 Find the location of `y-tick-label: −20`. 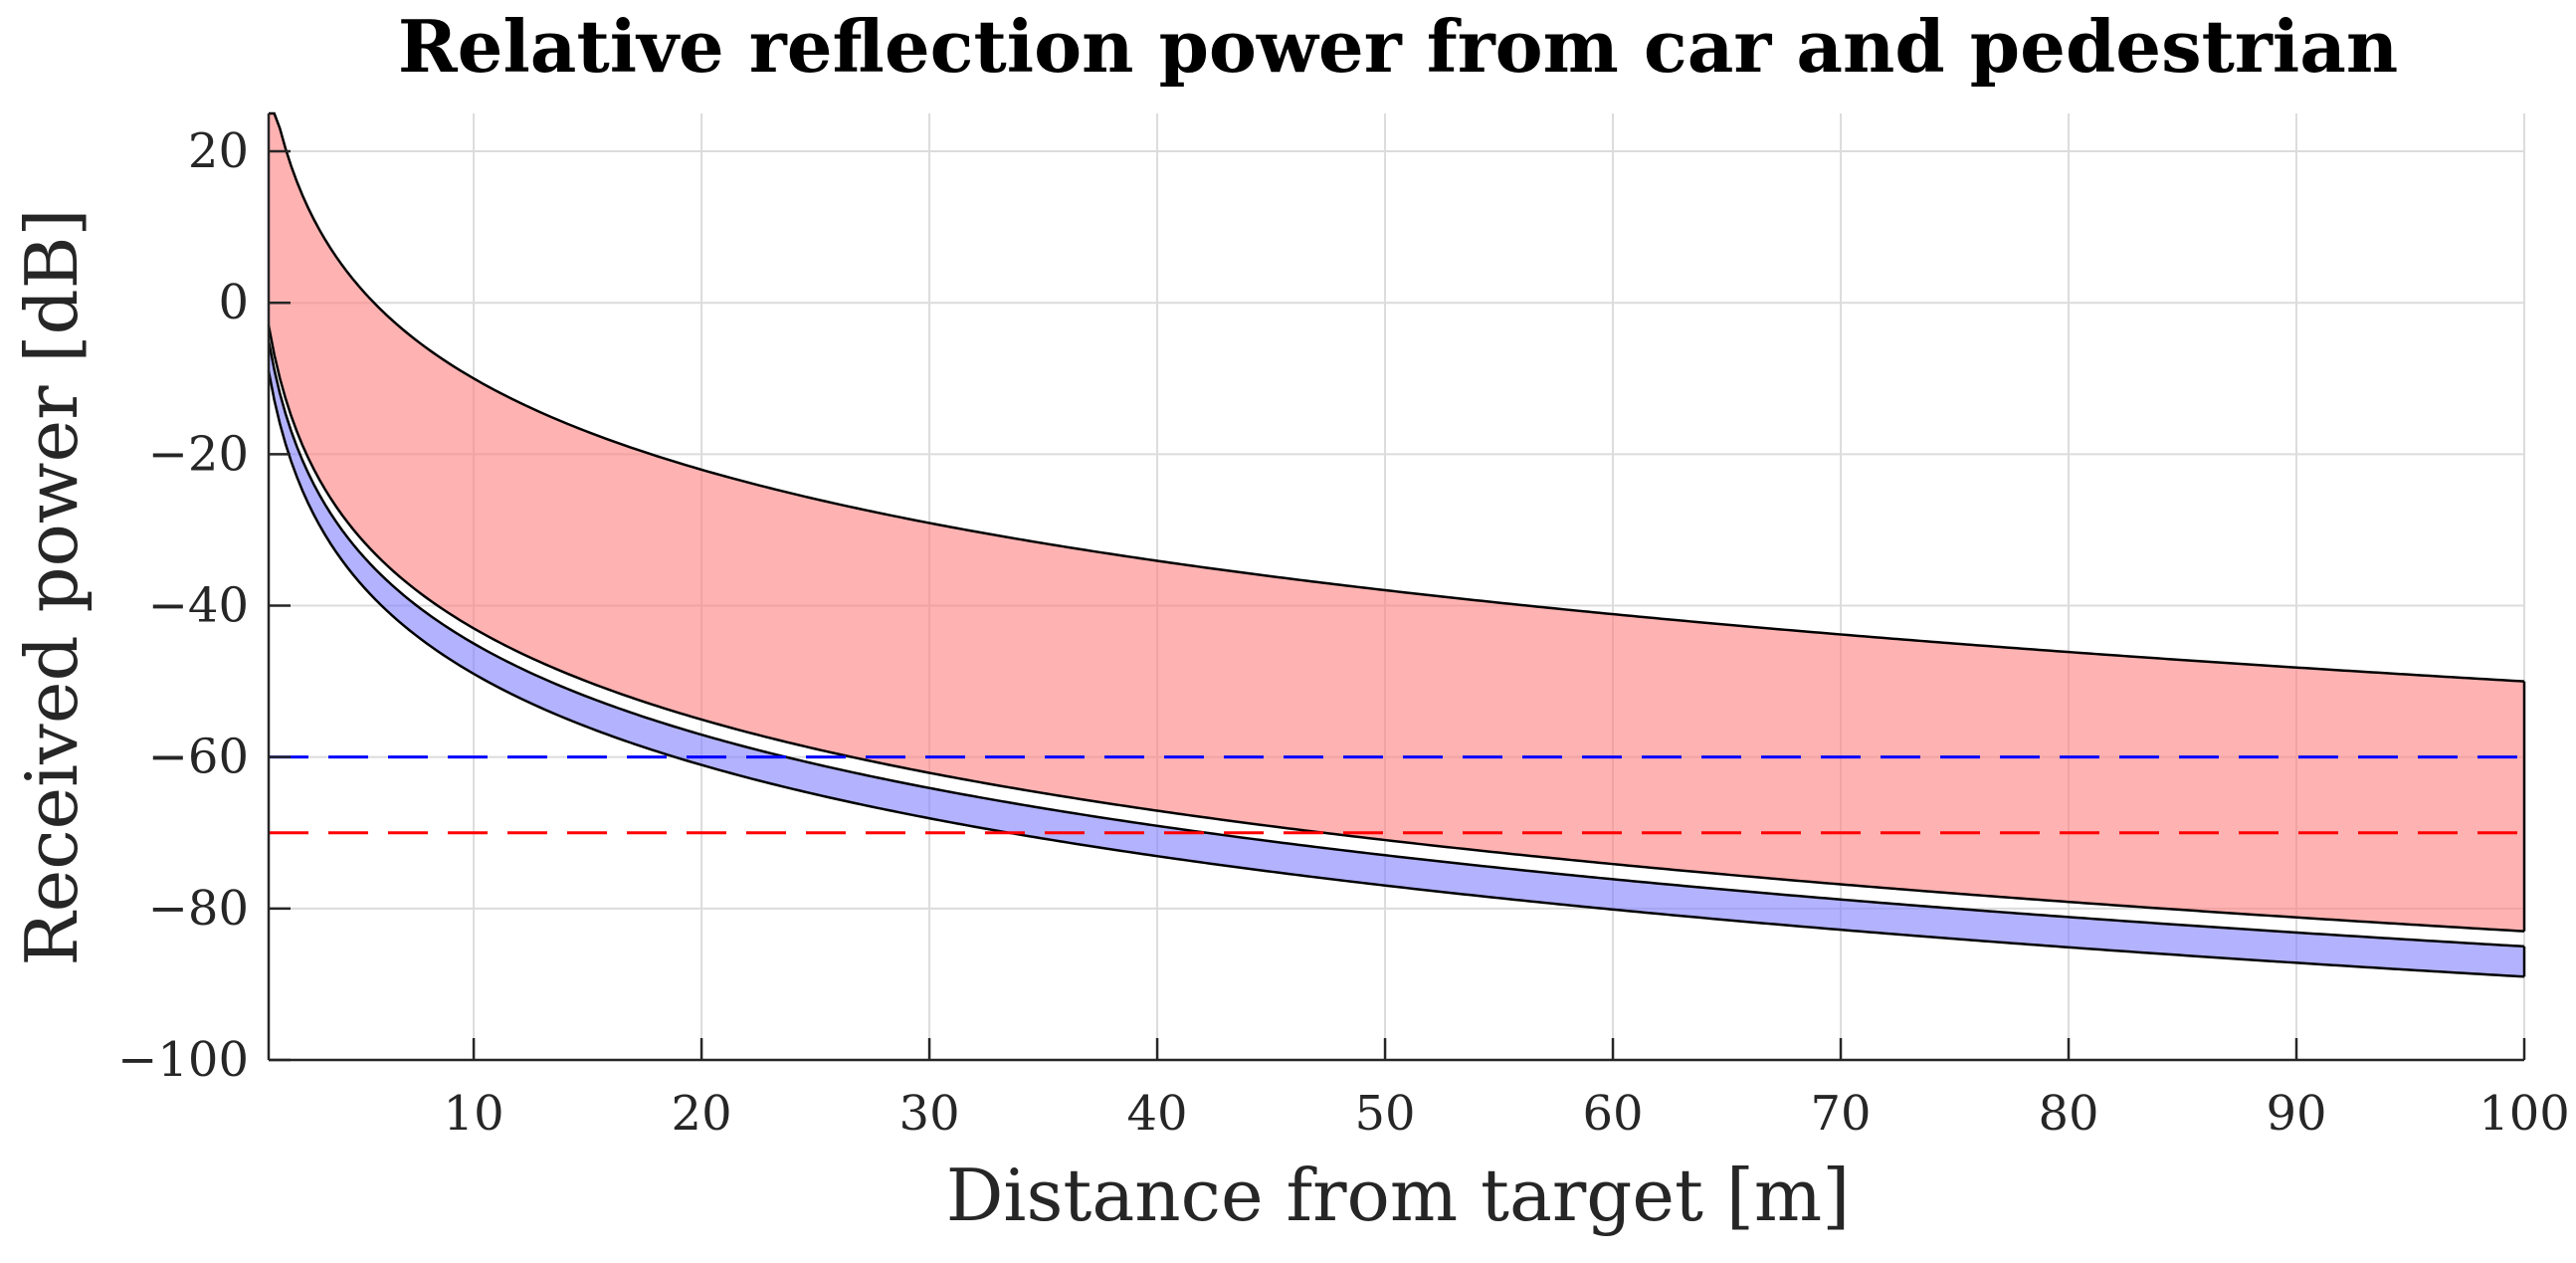

y-tick-label: −20 is located at coordinates (198, 454).